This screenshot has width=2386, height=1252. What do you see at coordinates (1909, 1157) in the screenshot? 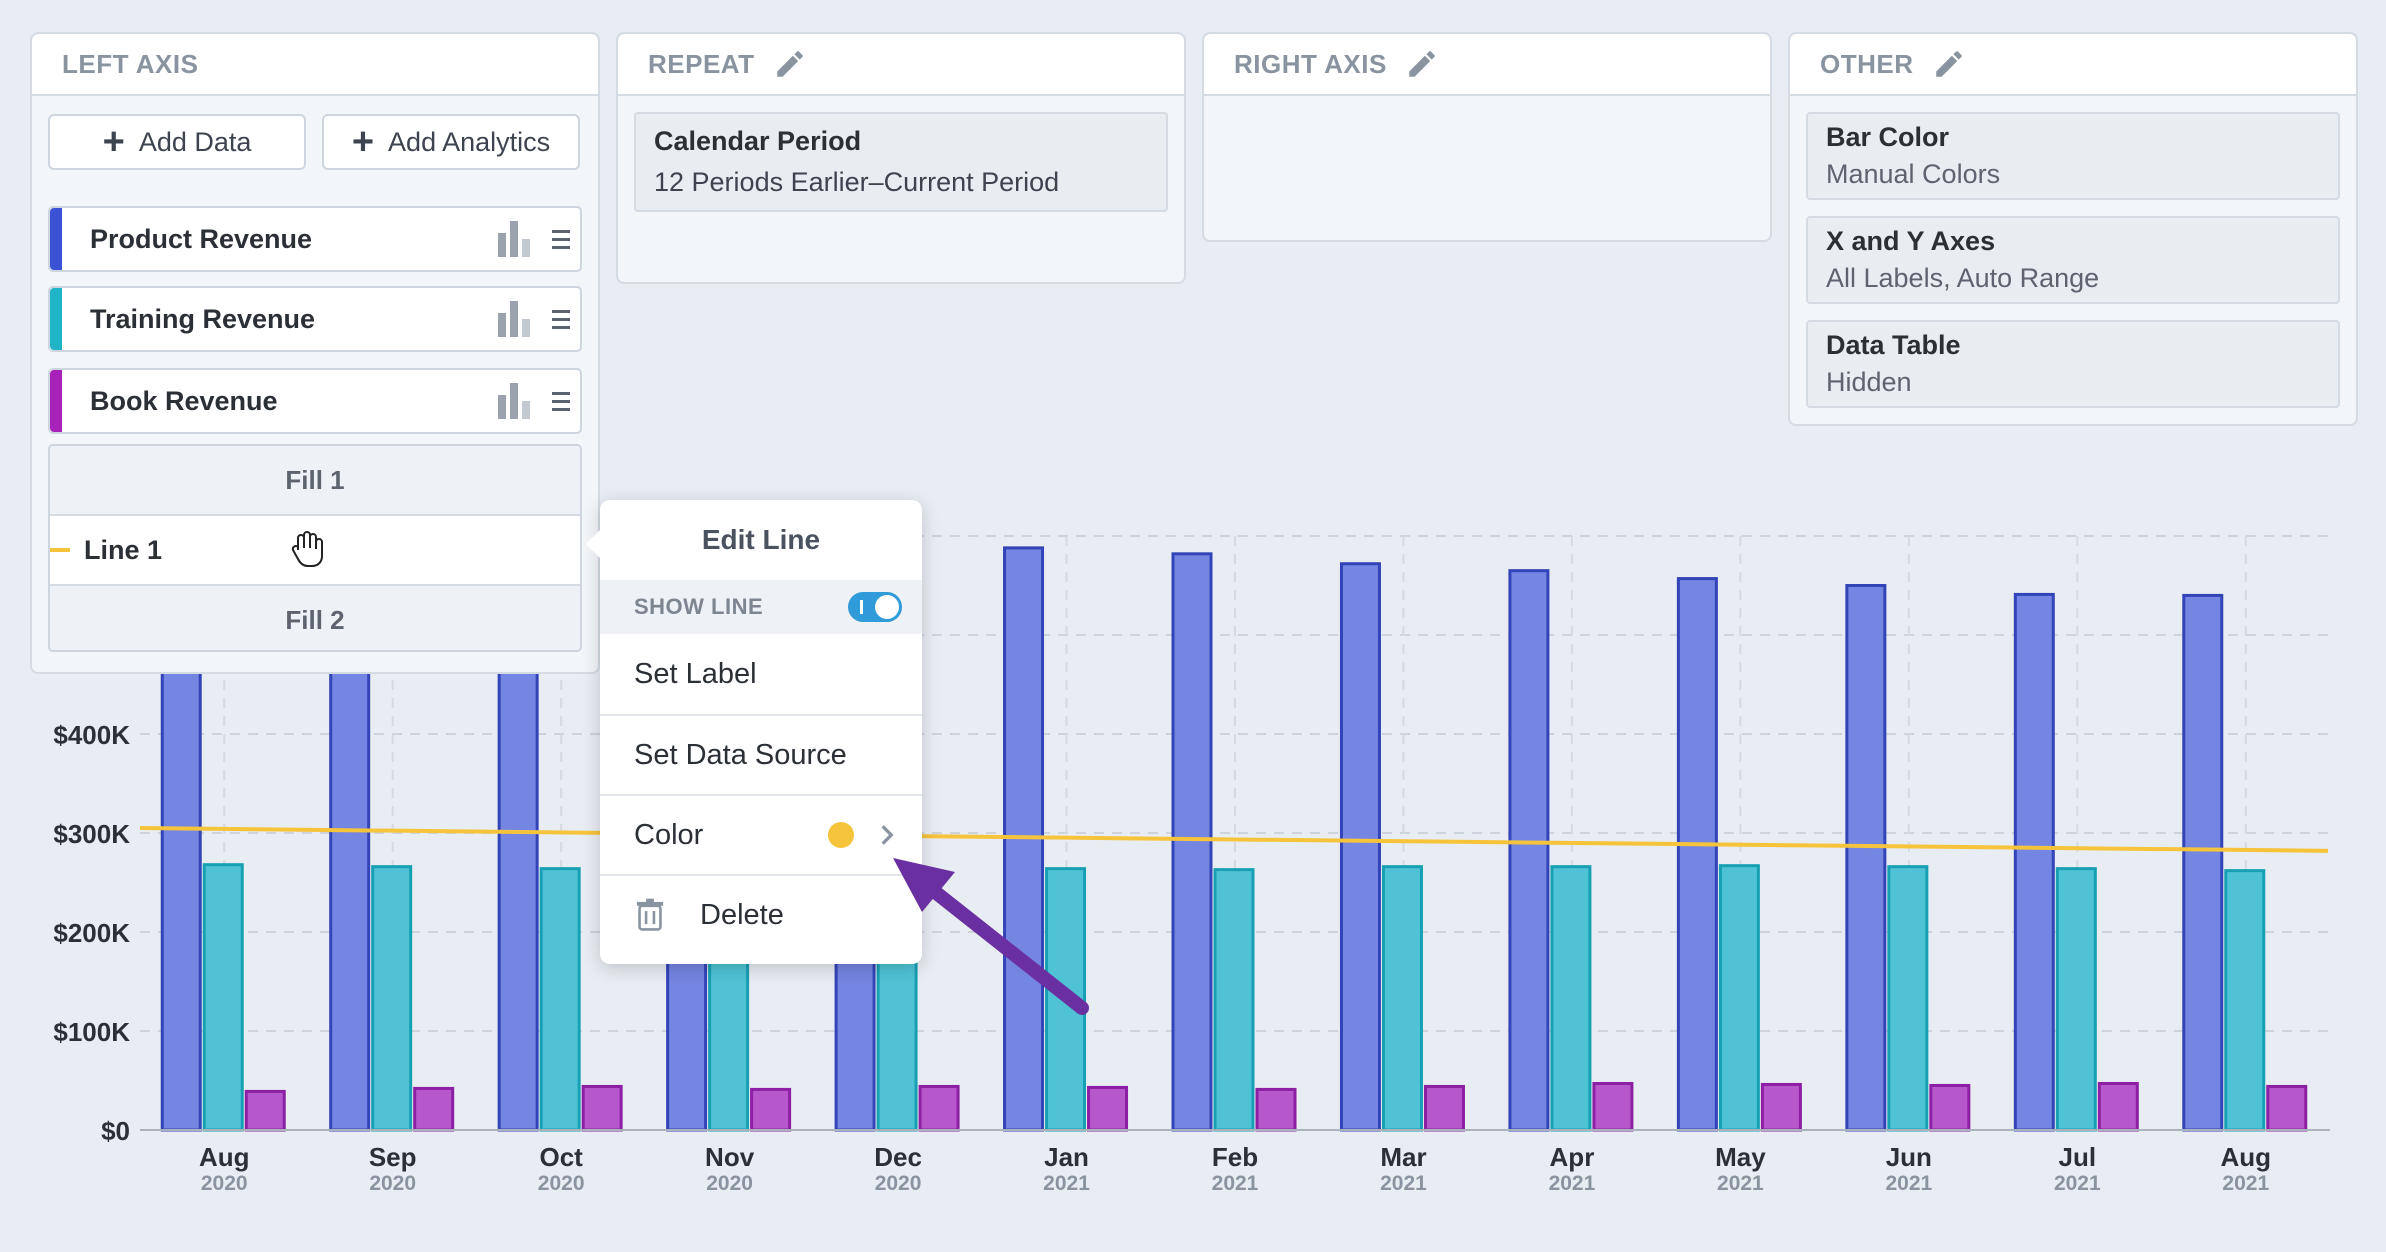
I see `x-tick-label: Jun` at bounding box center [1909, 1157].